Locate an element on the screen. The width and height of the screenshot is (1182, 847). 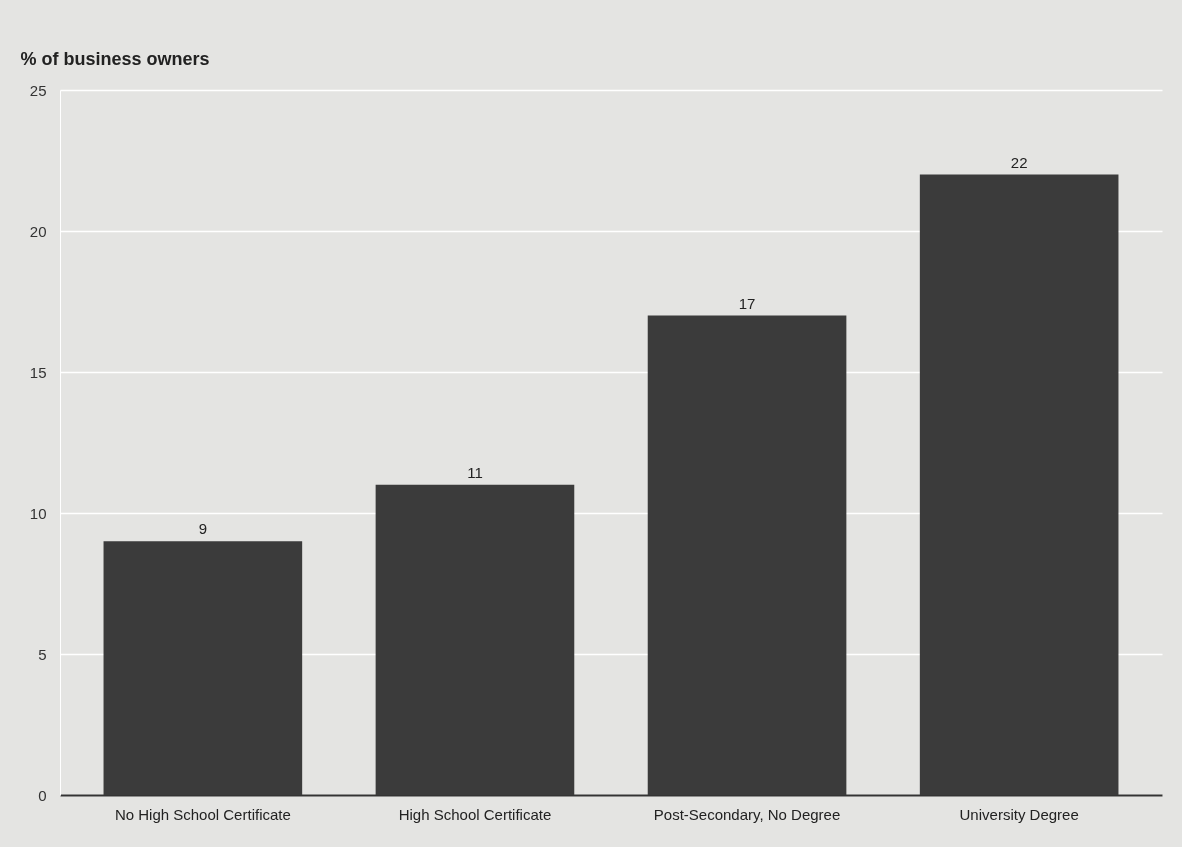
y-tick-label: 20 is located at coordinates (38, 231).